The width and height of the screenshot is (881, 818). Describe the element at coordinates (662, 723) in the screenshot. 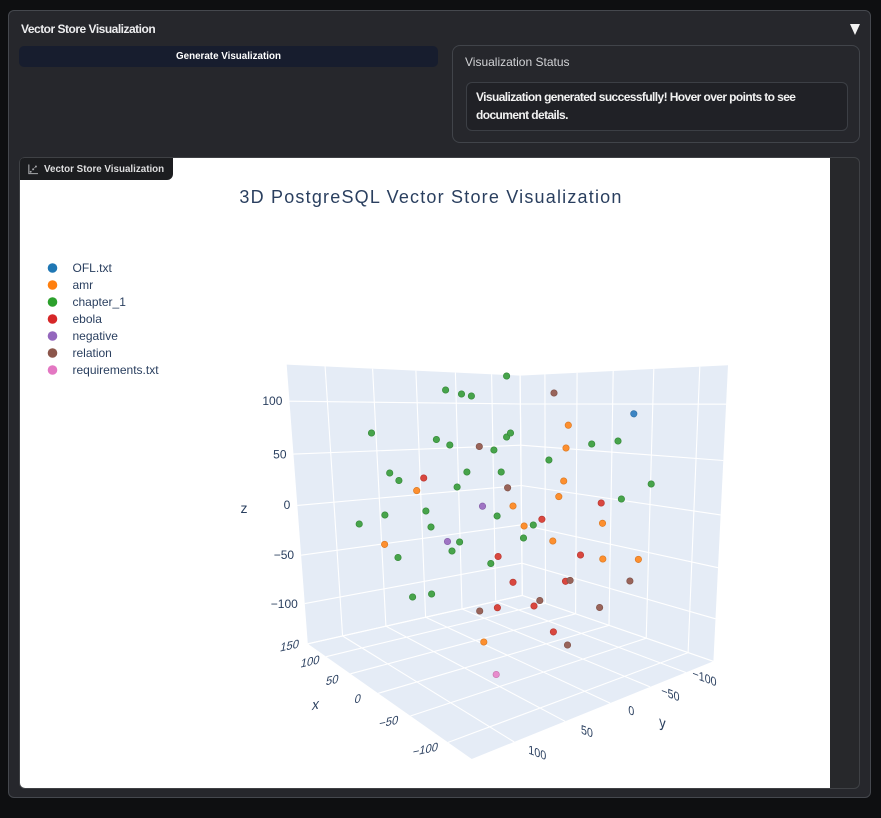

I see `svg-text: y` at that location.